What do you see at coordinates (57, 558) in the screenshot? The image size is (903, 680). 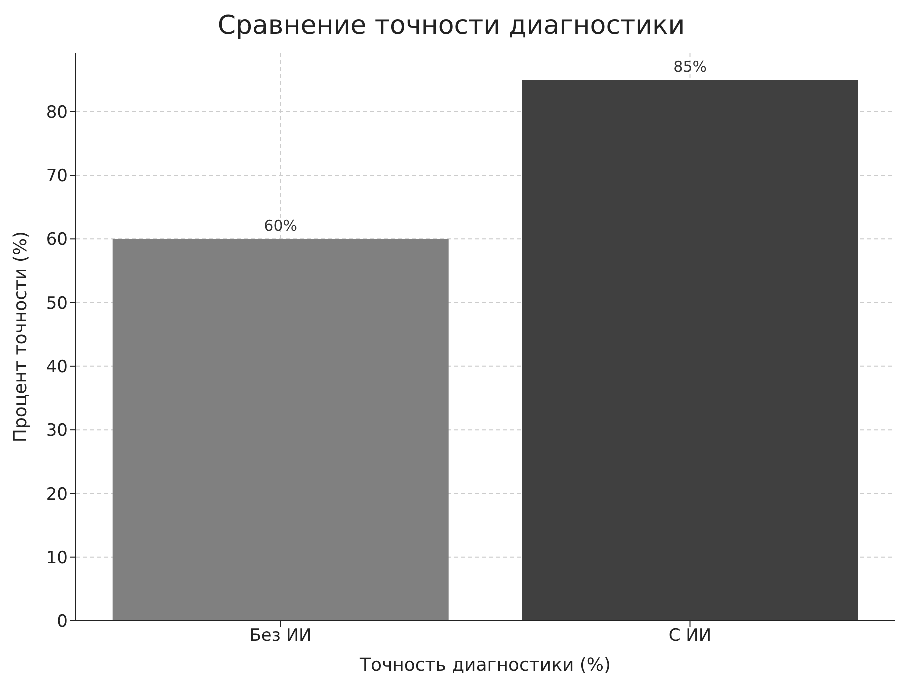 I see `y-tick-label: 10` at bounding box center [57, 558].